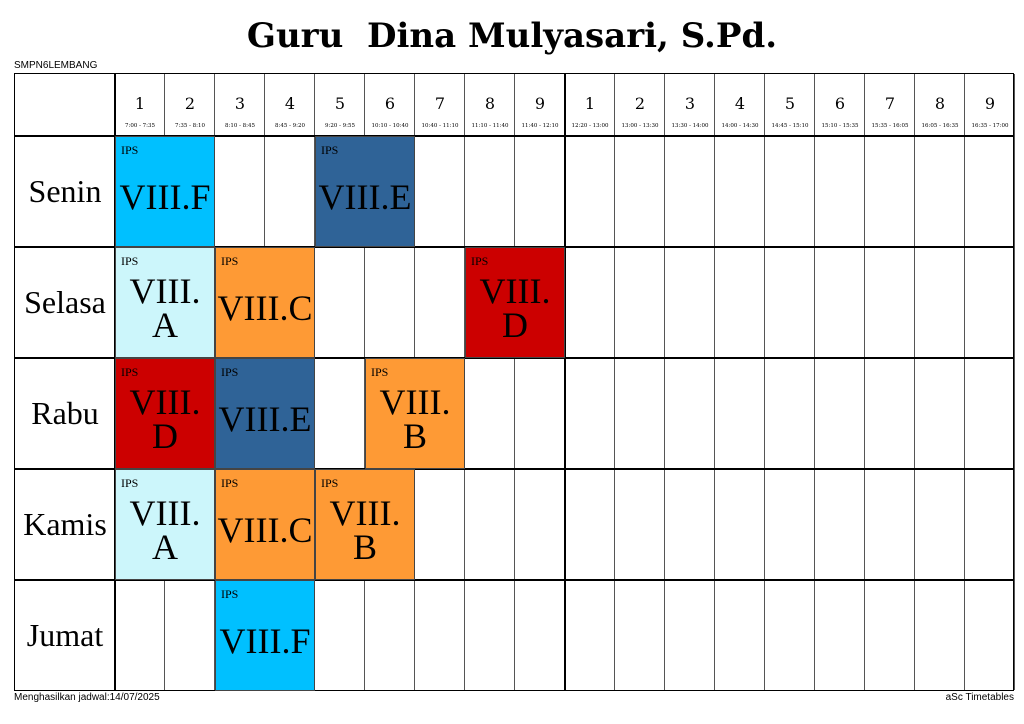  What do you see at coordinates (290, 126) in the screenshot?
I see `period-time: 8:45 - 9:20` at bounding box center [290, 126].